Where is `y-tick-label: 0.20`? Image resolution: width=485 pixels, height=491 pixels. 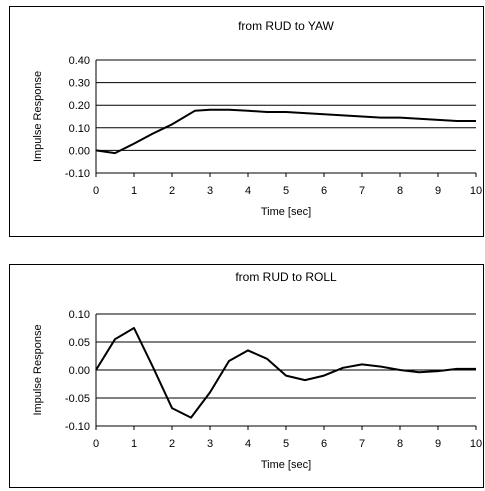 y-tick-label: 0.20 is located at coordinates (79, 106).